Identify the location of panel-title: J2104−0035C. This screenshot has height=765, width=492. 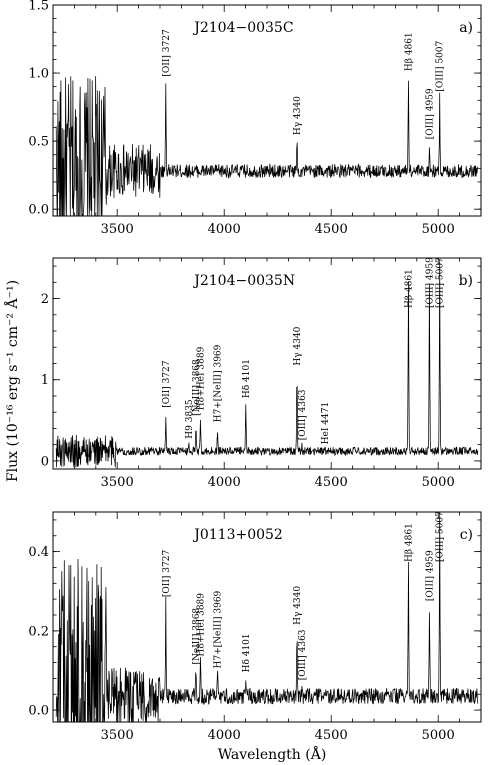
(242, 28).